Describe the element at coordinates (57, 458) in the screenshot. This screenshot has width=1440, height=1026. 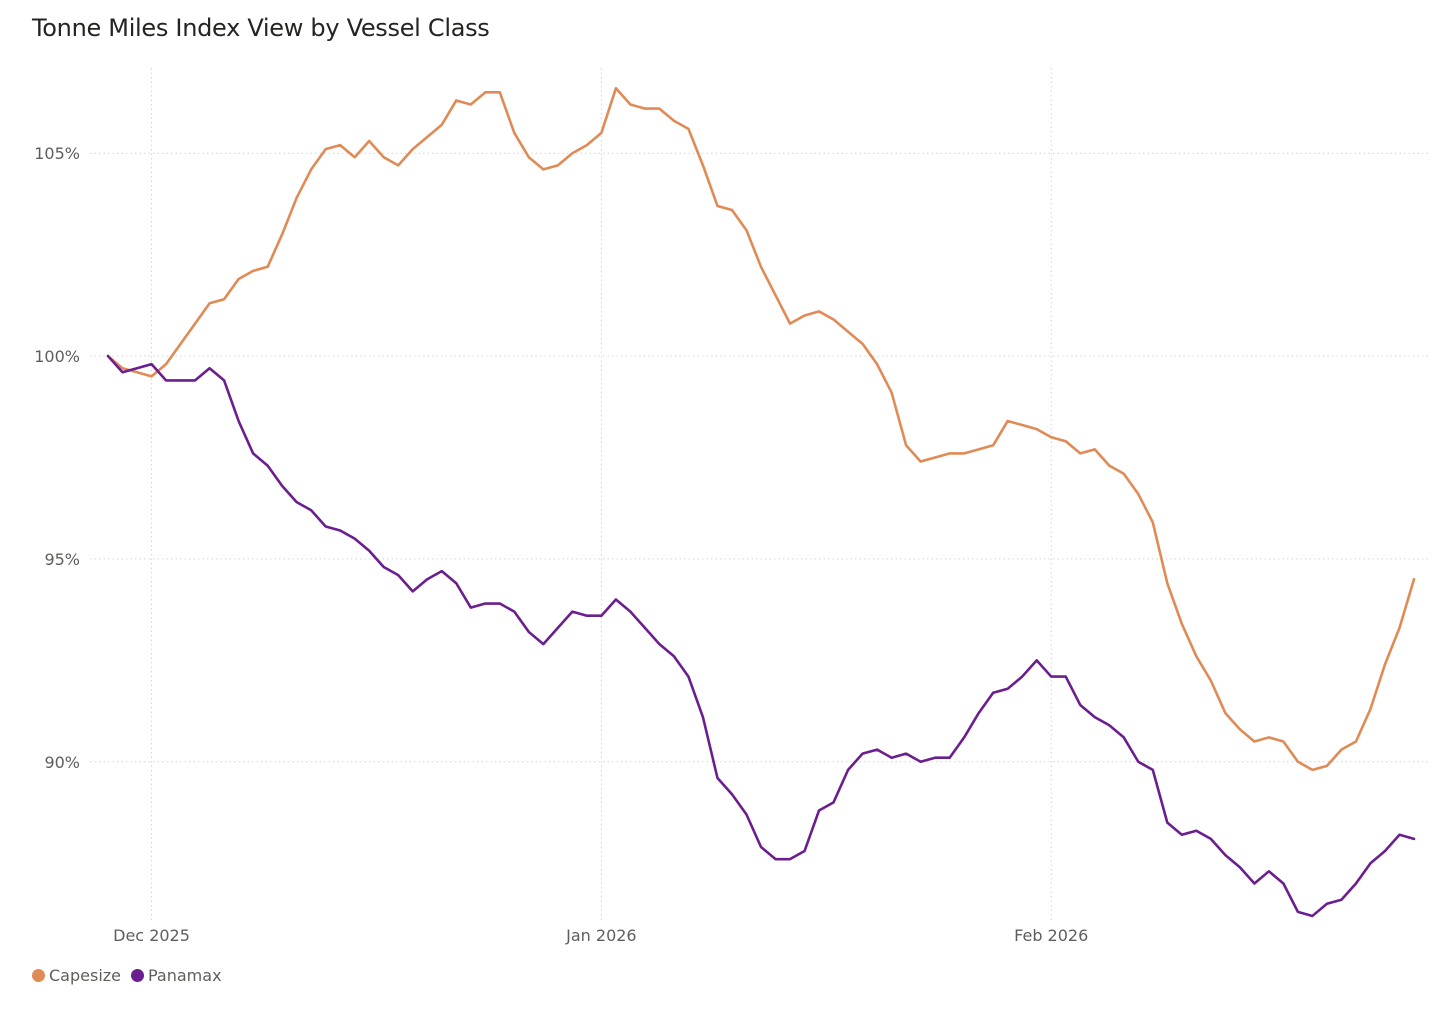
I see `y-axis-ticks: 90% 95% 100% 105%` at that location.